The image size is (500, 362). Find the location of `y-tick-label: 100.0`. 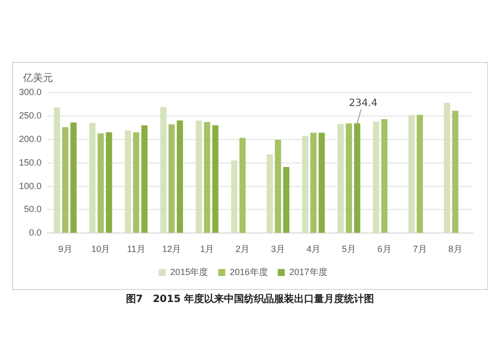

y-tick-label: 100.0 is located at coordinates (30, 185).